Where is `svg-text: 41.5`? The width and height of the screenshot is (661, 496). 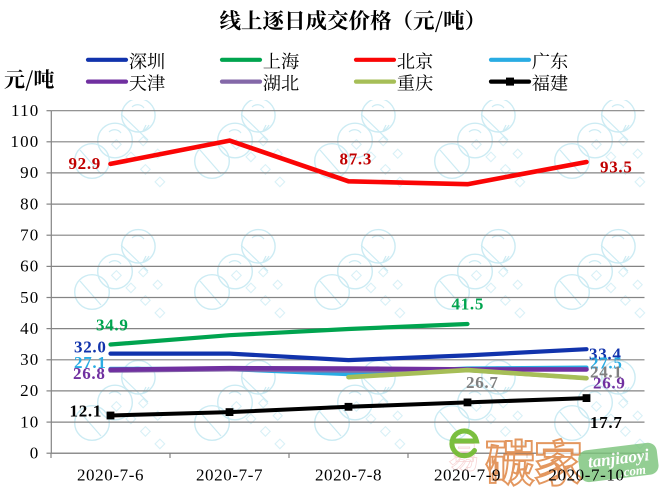
svg-text: 41.5 is located at coordinates (468, 304).